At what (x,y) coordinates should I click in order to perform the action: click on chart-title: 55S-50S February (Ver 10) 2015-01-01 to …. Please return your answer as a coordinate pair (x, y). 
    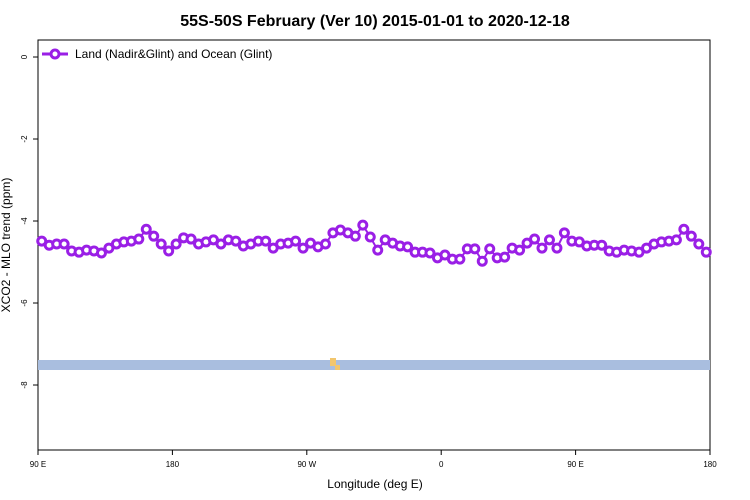
    Looking at the image, I should click on (375, 21).